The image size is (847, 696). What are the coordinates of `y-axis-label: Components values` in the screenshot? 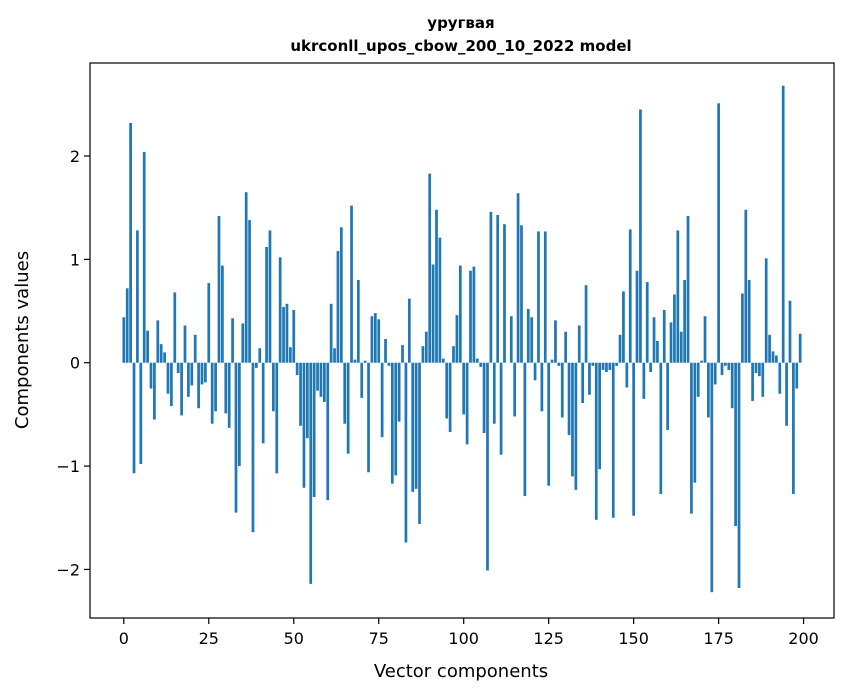 It's located at (22, 340).